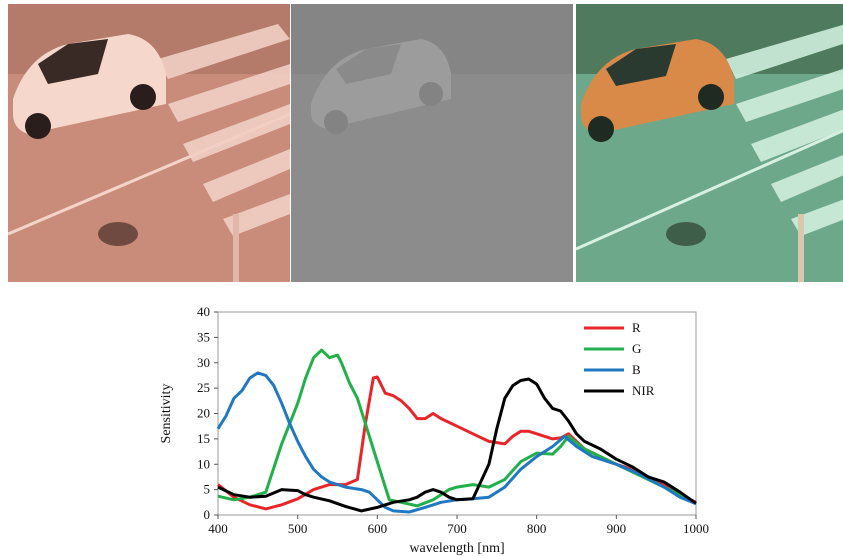 This screenshot has width=843, height=556. Describe the element at coordinates (457, 445) in the screenshot. I see `series-line-nir` at that location.